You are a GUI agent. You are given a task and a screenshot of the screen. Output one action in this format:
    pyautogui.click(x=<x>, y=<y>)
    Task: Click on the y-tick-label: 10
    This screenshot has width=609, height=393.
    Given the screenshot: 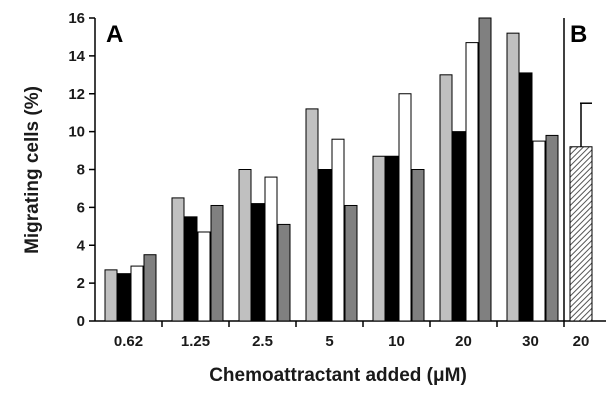 What is the action you would take?
    pyautogui.click(x=76, y=132)
    